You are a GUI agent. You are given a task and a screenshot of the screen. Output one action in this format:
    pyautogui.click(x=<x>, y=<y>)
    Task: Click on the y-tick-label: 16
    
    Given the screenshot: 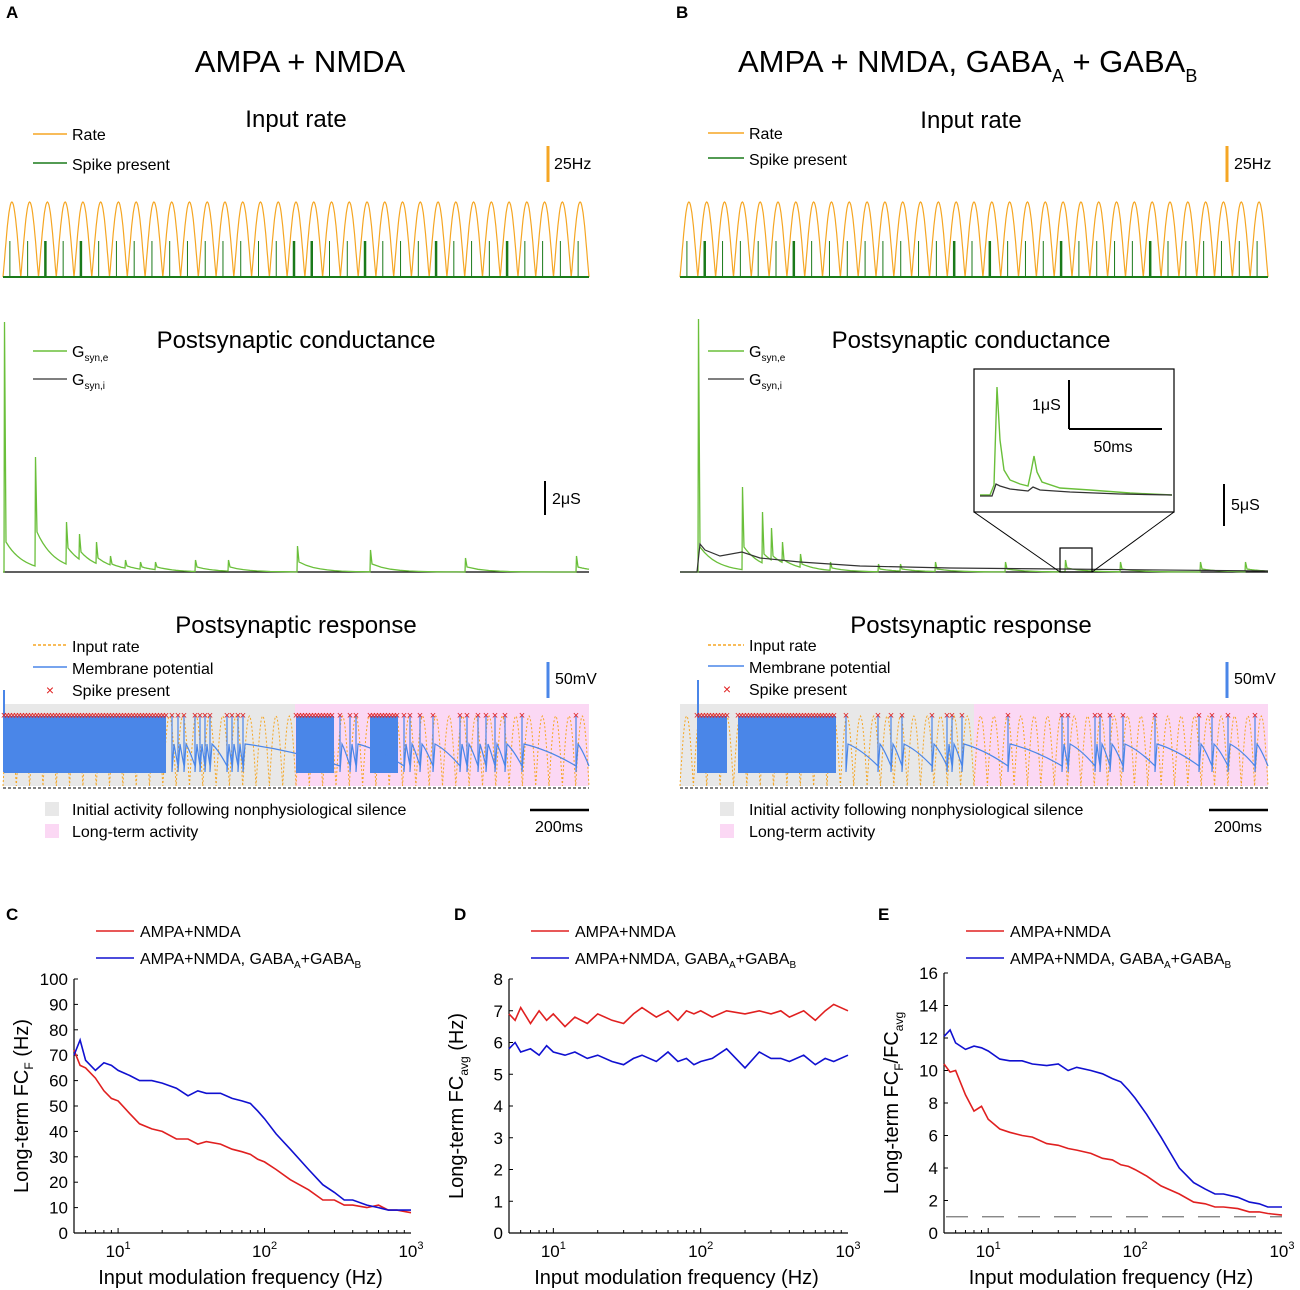 What is the action you would take?
    pyautogui.click(x=928, y=973)
    